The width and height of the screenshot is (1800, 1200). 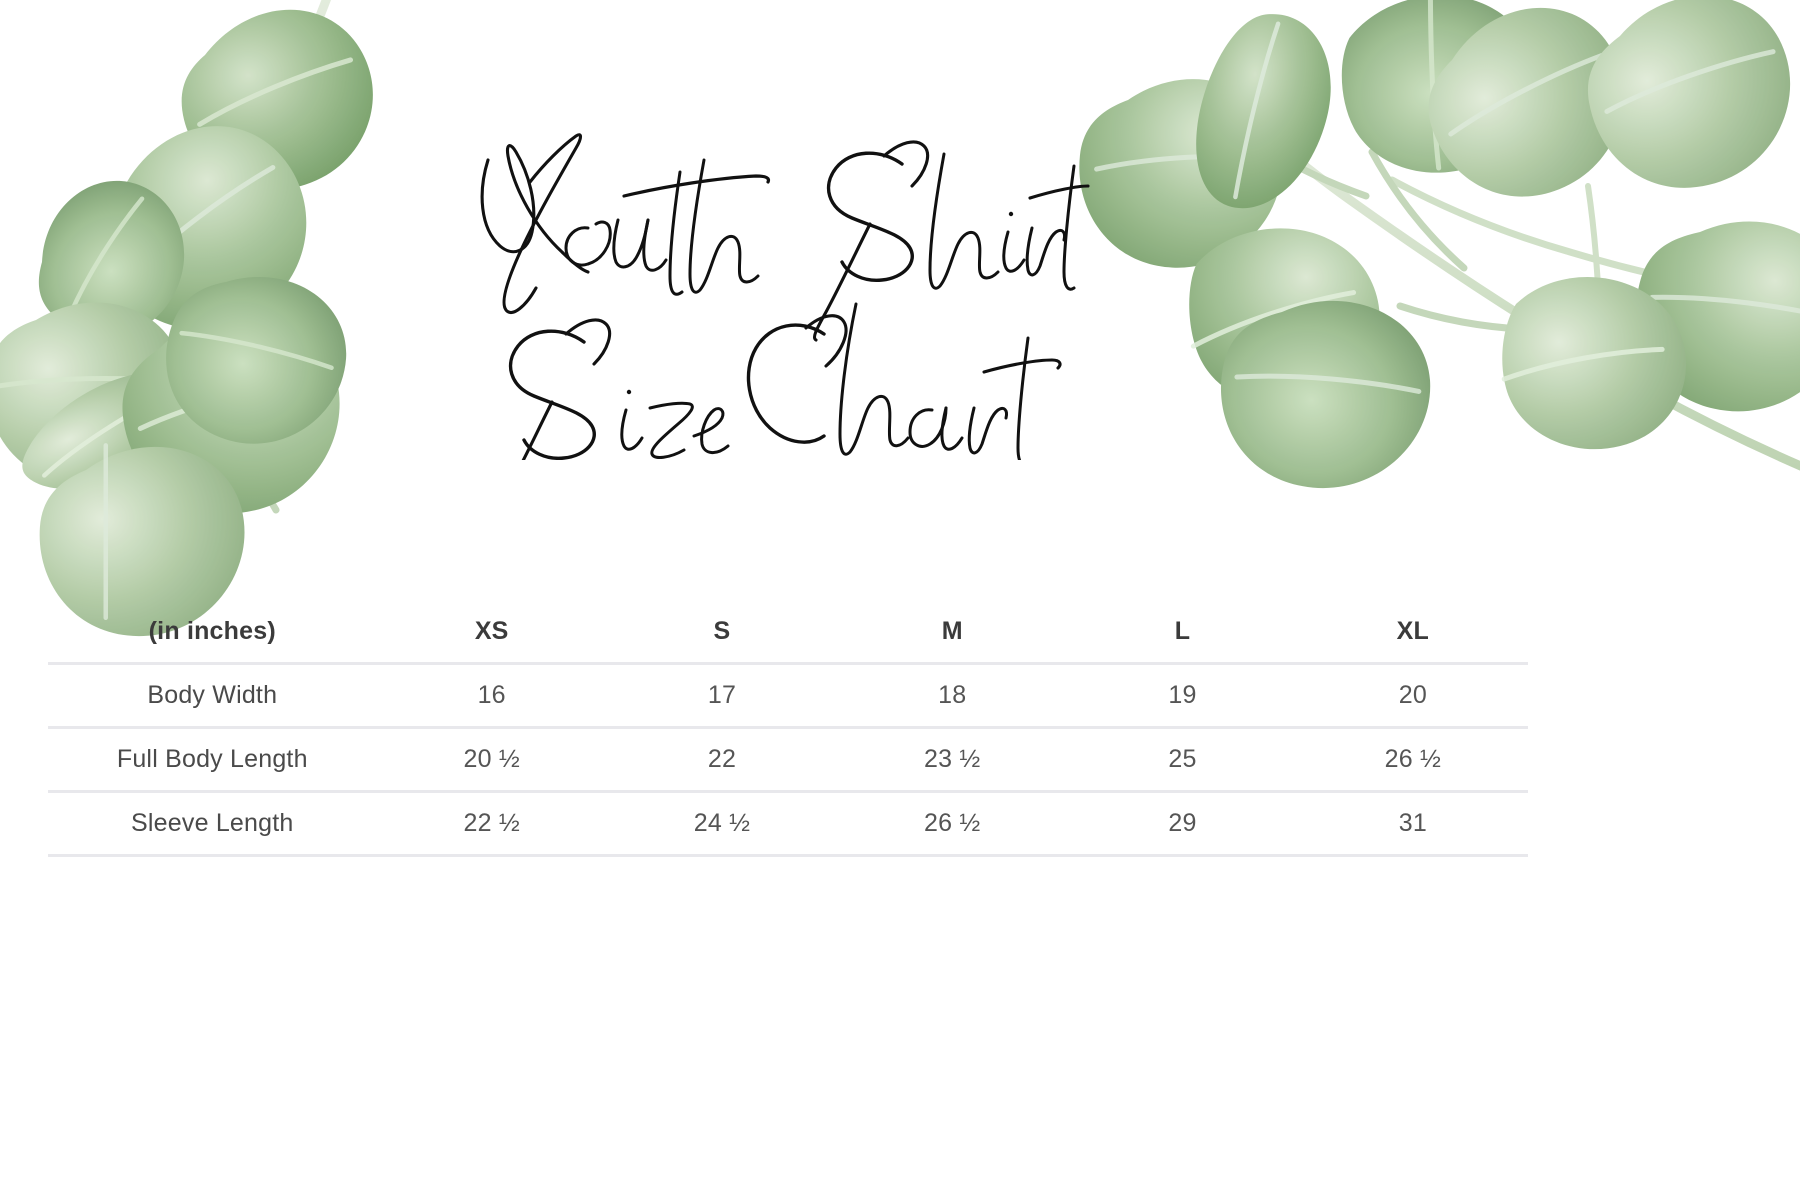 I want to click on cell-body-width-xs: 16, so click(x=491, y=695).